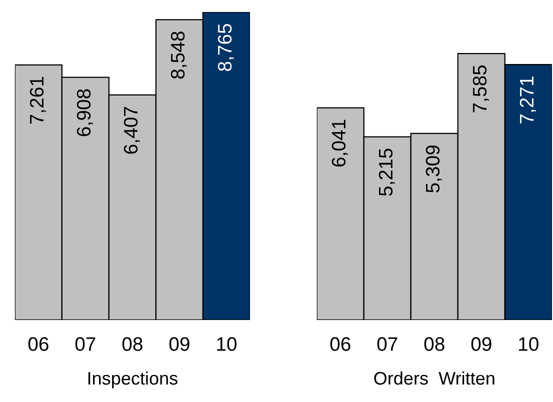 This screenshot has height=402, width=553. What do you see at coordinates (434, 169) in the screenshot?
I see `data-label: 5,309` at bounding box center [434, 169].